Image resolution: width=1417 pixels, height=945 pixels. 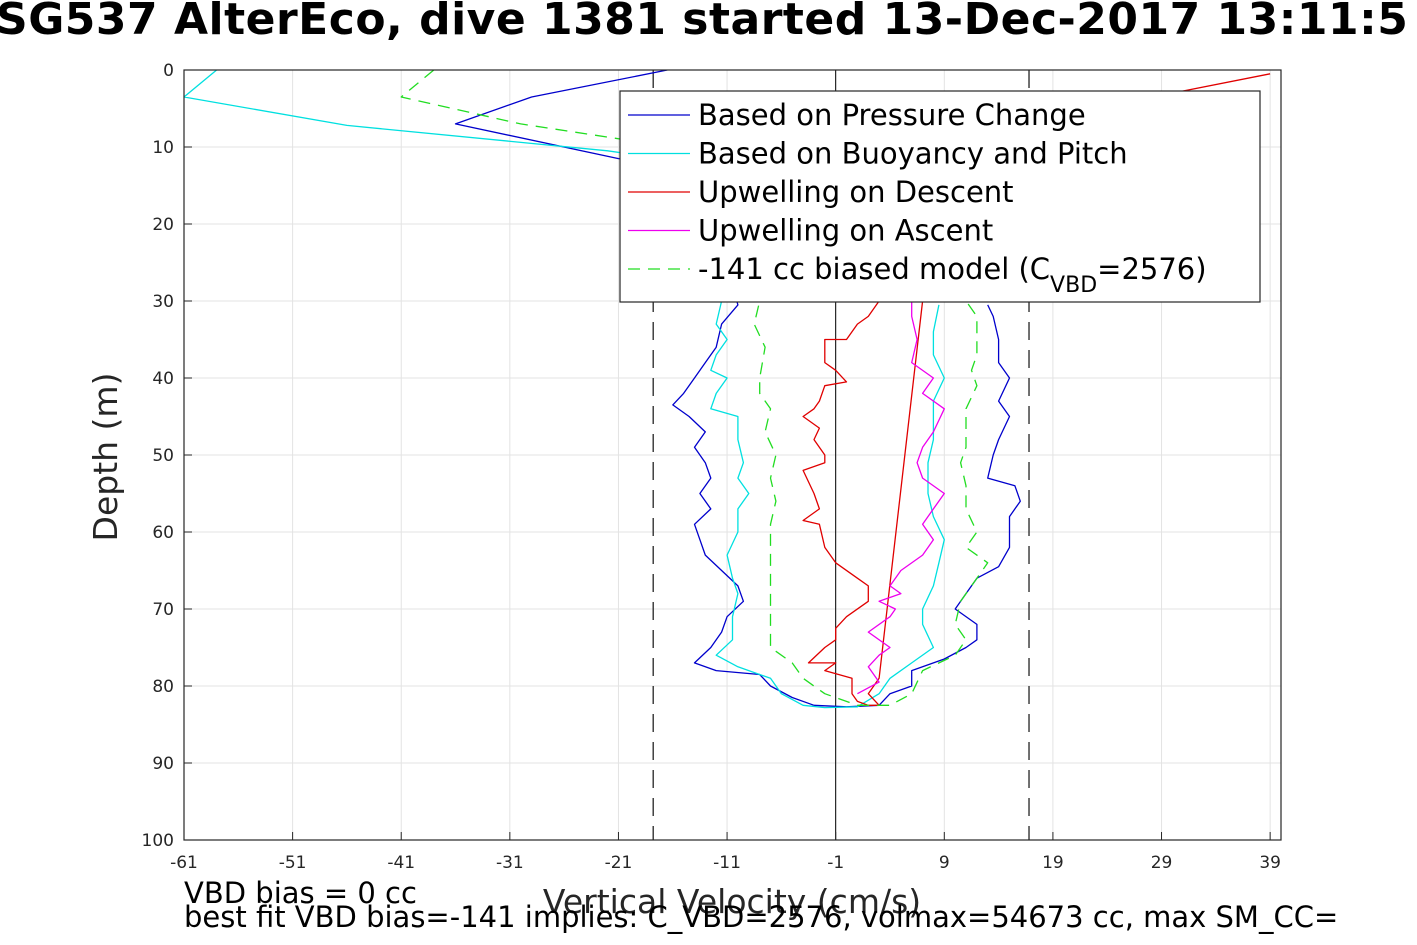 I want to click on y-tick-label: 90, so click(x=163, y=764).